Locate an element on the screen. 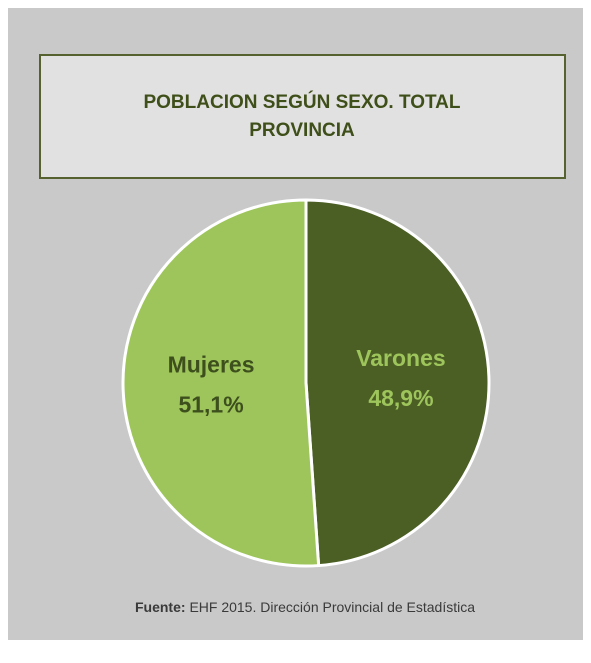 This screenshot has width=591, height=663. slice-category-label: Mujeres is located at coordinates (211, 364).